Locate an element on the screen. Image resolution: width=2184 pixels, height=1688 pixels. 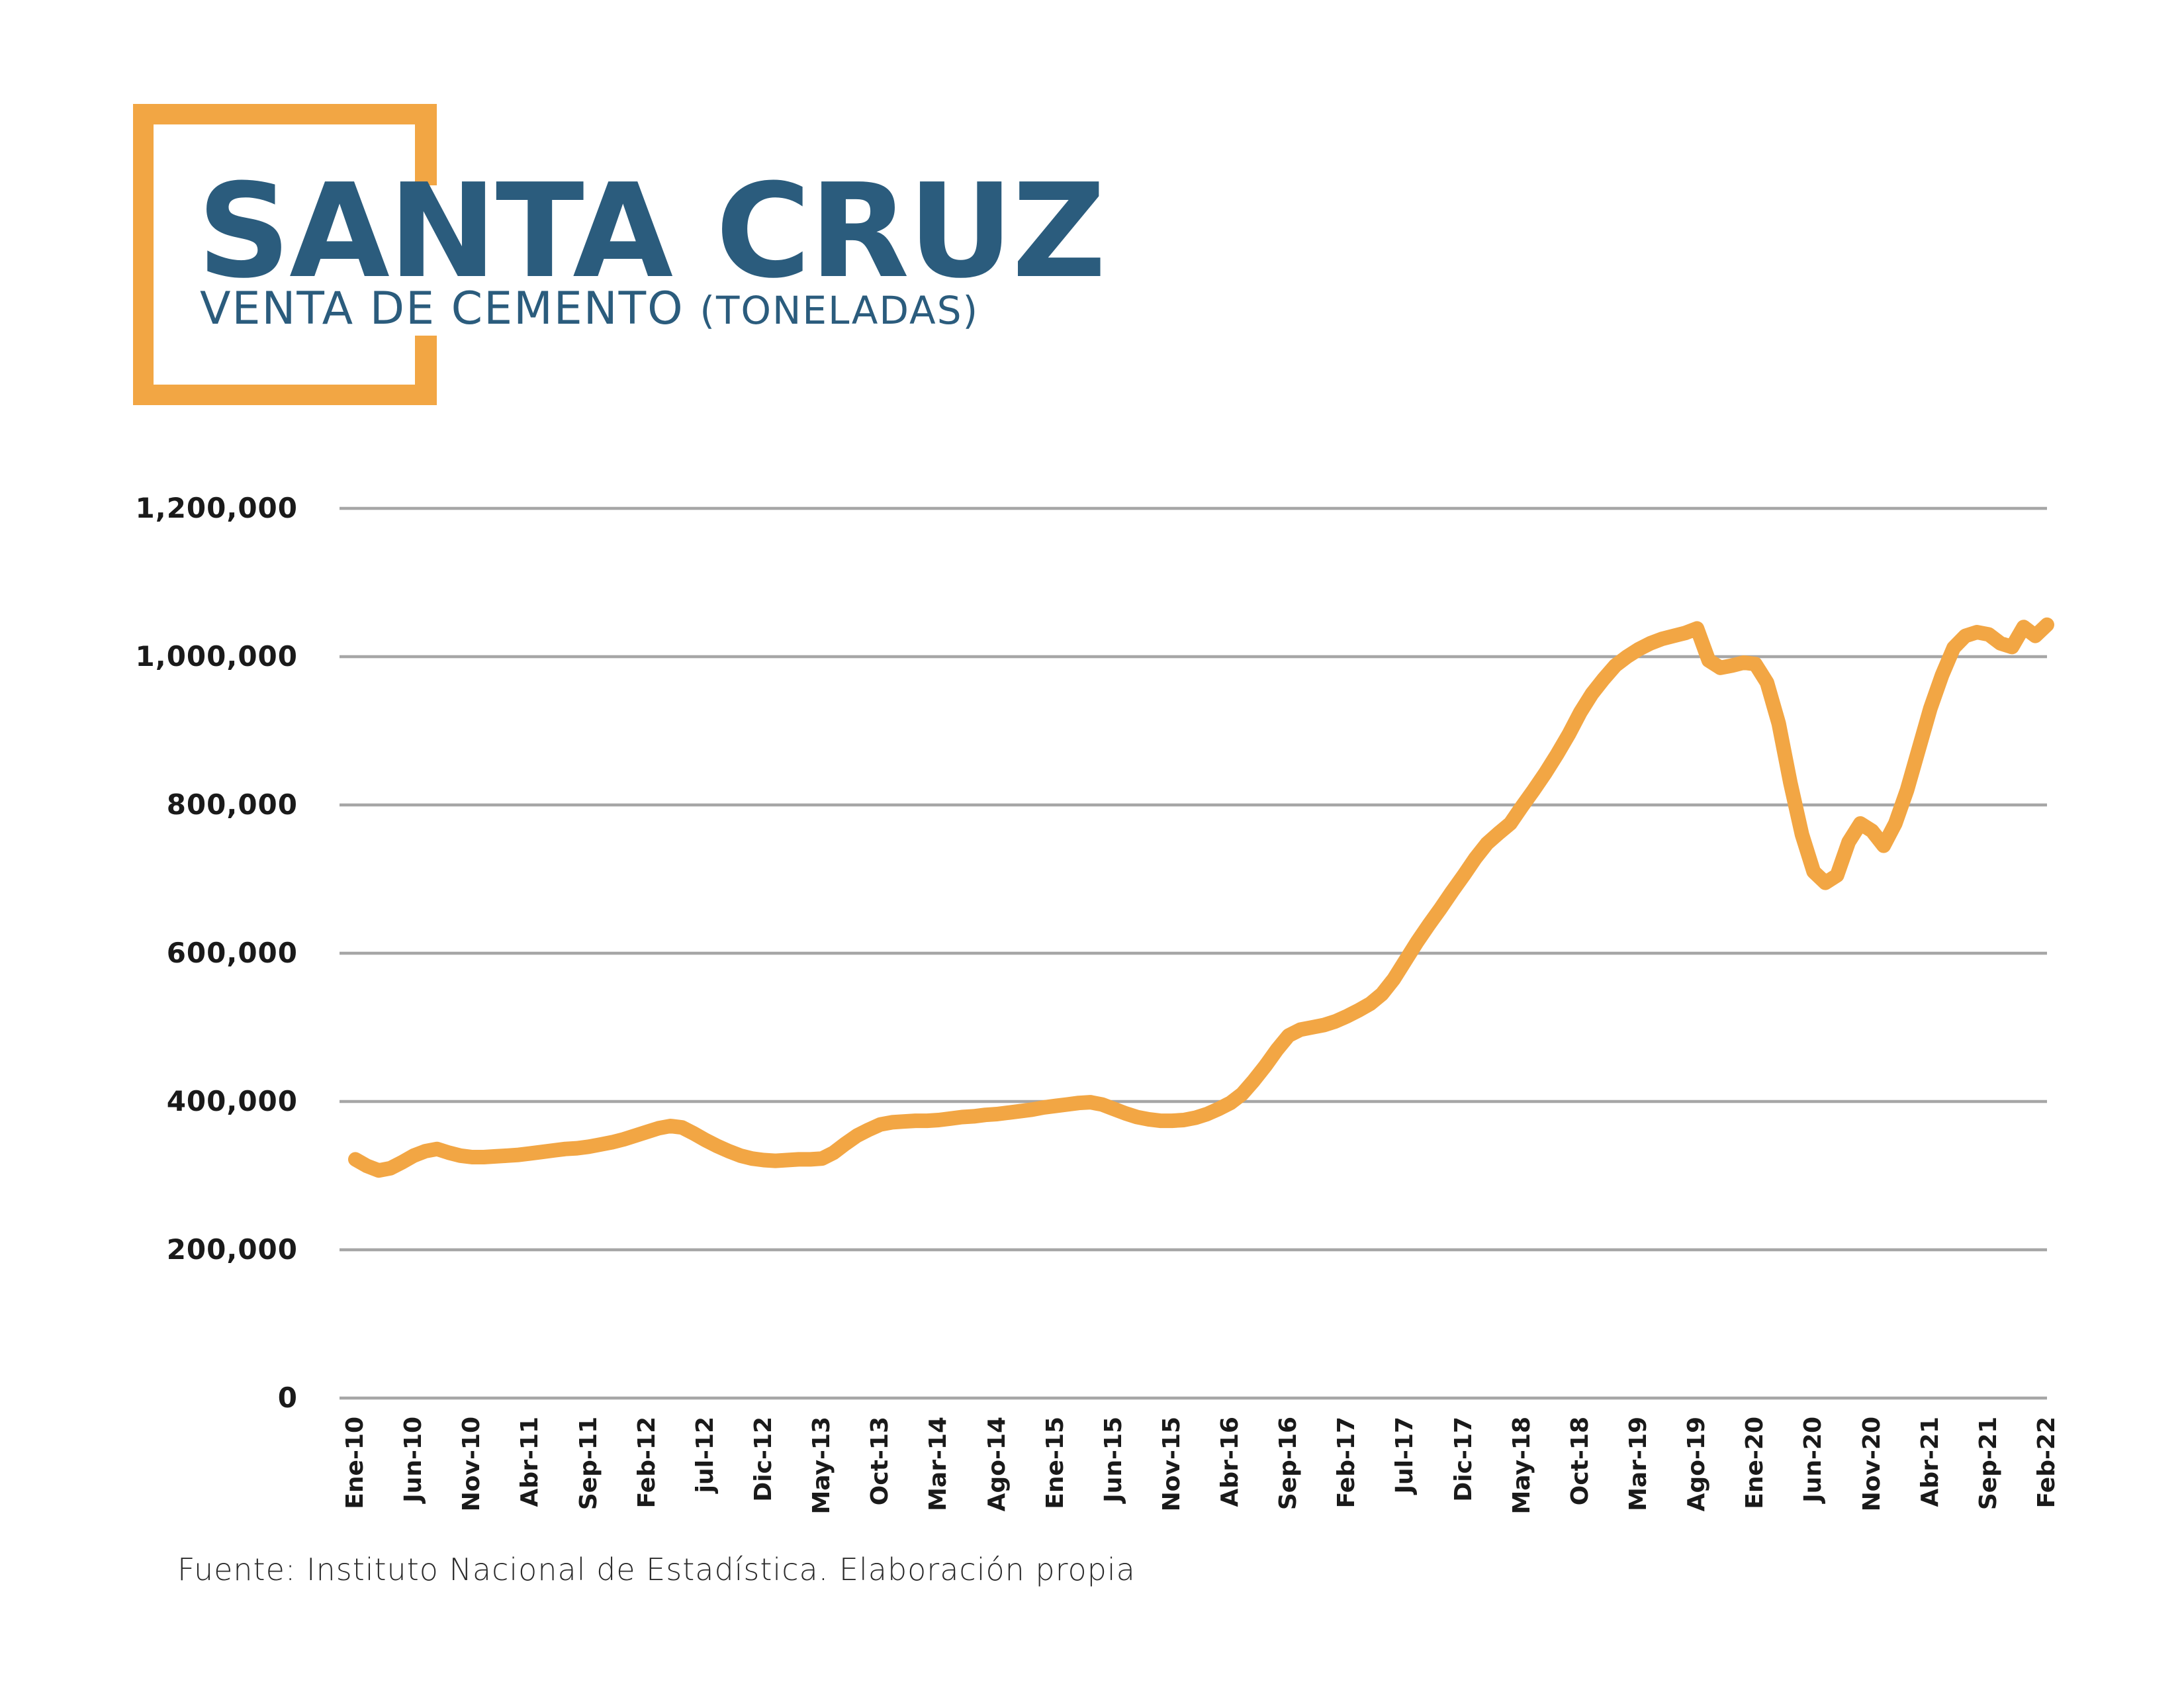
logo-bracket-top-bar is located at coordinates (285, 114).